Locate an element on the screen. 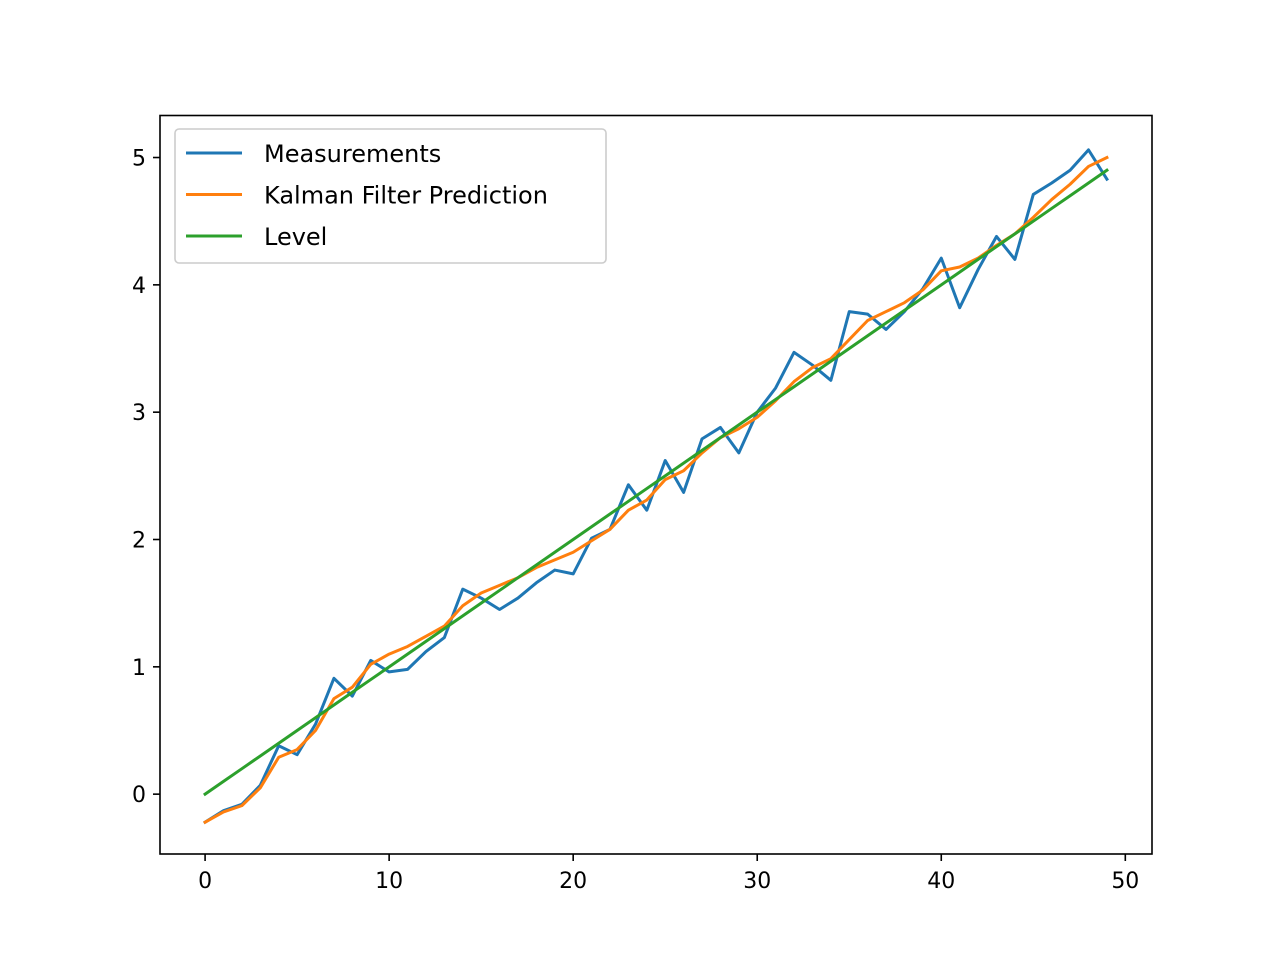 Image resolution: width=1280 pixels, height=960 pixels. y-tick-label: 3 is located at coordinates (139, 413).